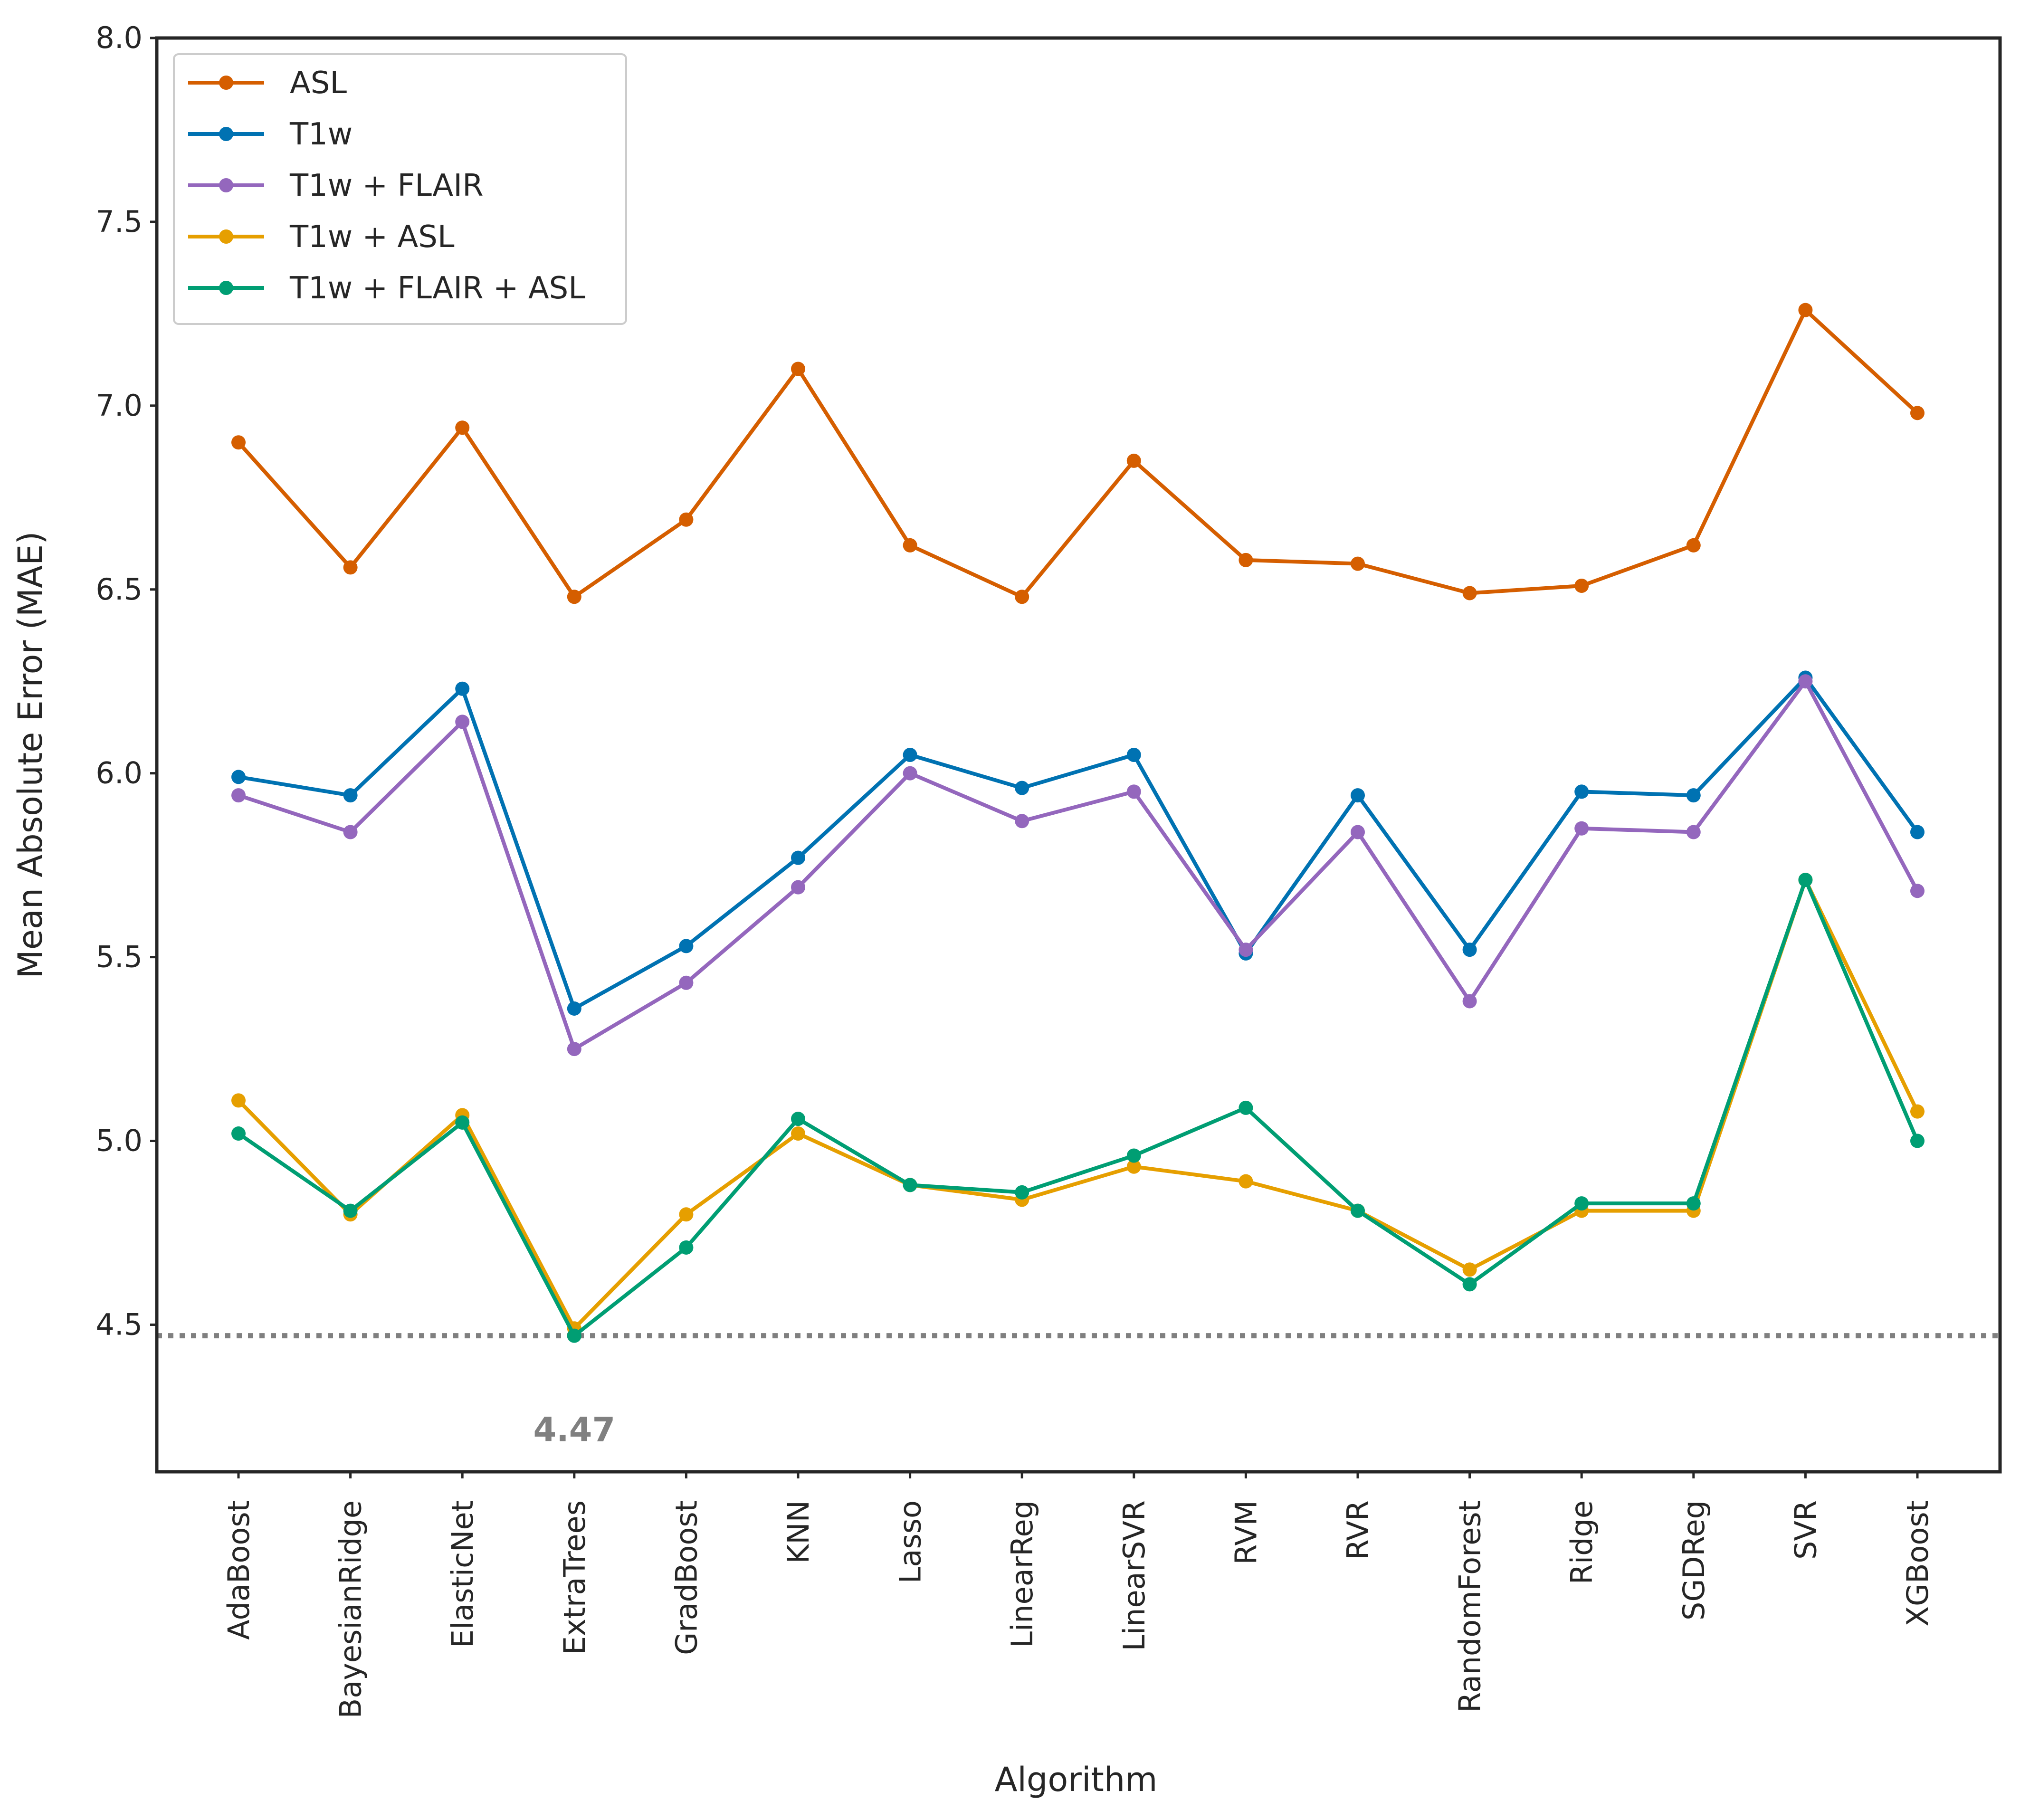  Describe the element at coordinates (462, 1574) in the screenshot. I see `x-tick-label-elasticnet: ElasticNet` at that location.